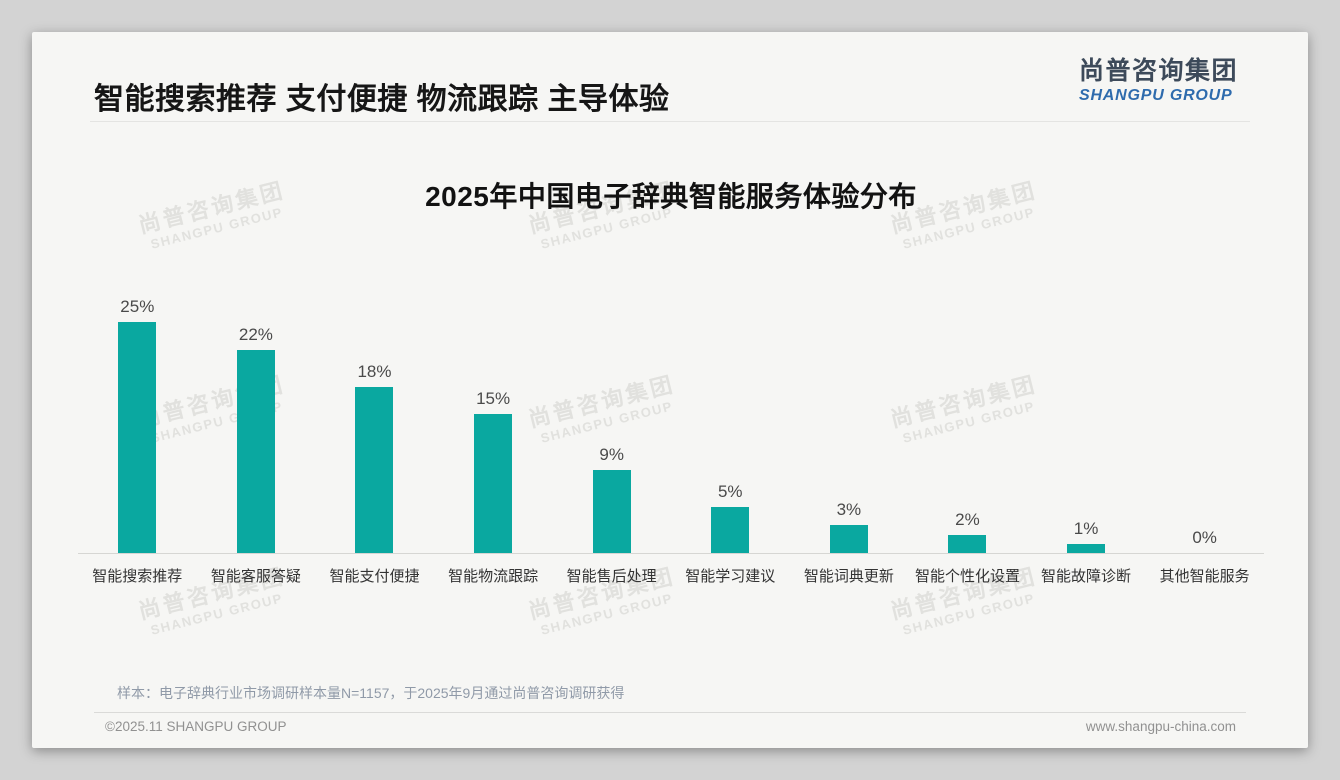 This screenshot has width=1340, height=780. I want to click on bar-value-label: 5%, so click(730, 491).